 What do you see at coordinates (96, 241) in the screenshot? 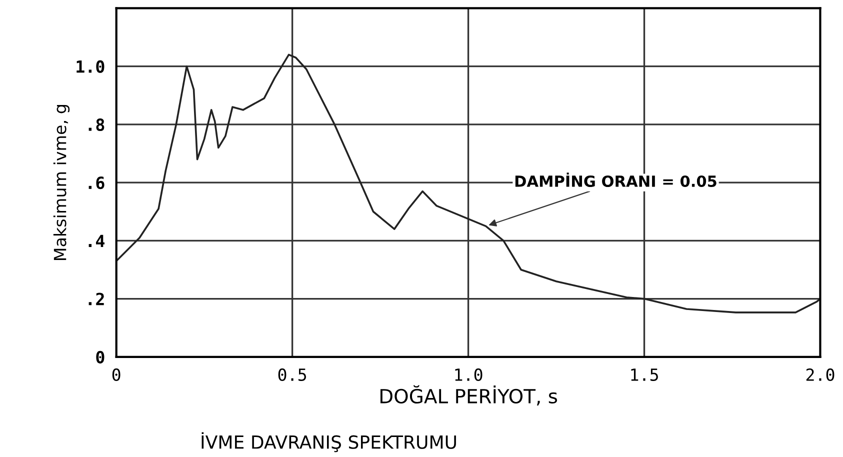
I see `y-tick-label: .4` at bounding box center [96, 241].